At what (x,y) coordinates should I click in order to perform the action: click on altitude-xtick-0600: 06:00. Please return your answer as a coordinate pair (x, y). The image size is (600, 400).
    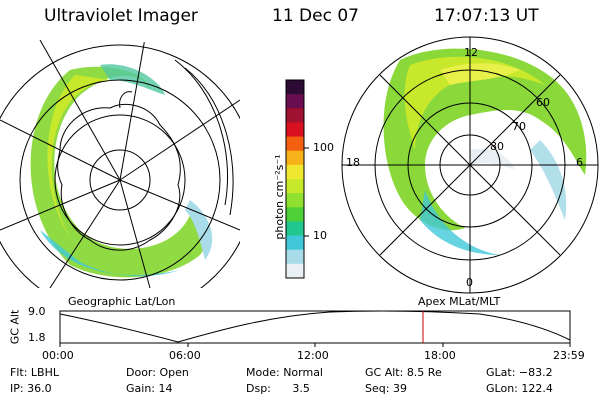
    Looking at the image, I should click on (185, 355).